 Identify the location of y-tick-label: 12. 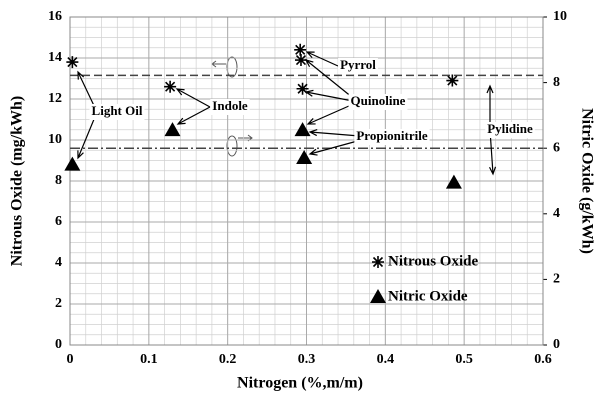
(55, 98).